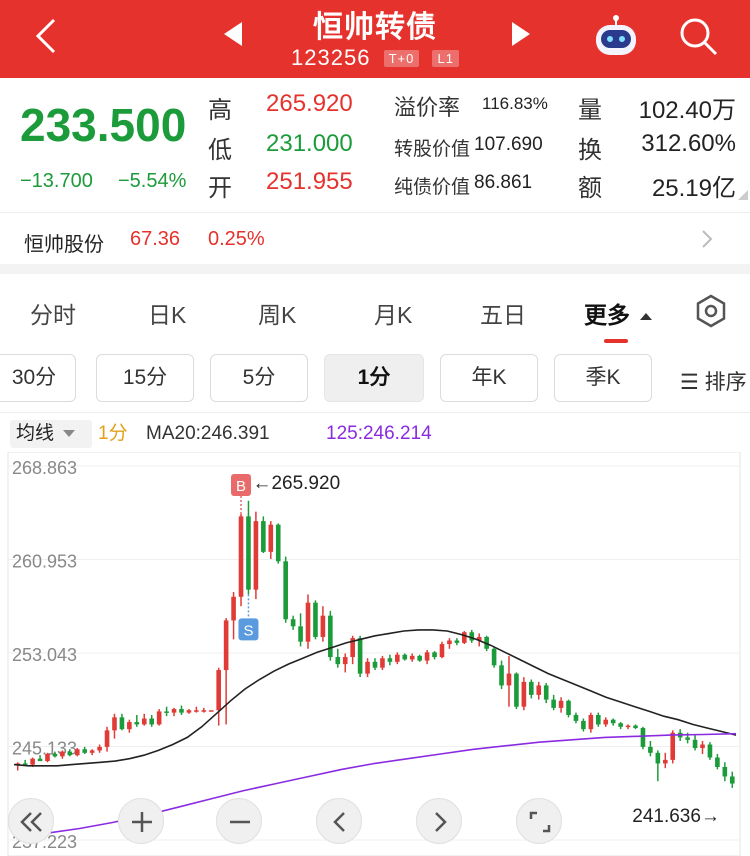 The width and height of the screenshot is (750, 856). What do you see at coordinates (508, 144) in the screenshot?
I see `conversion-value: 107.690` at bounding box center [508, 144].